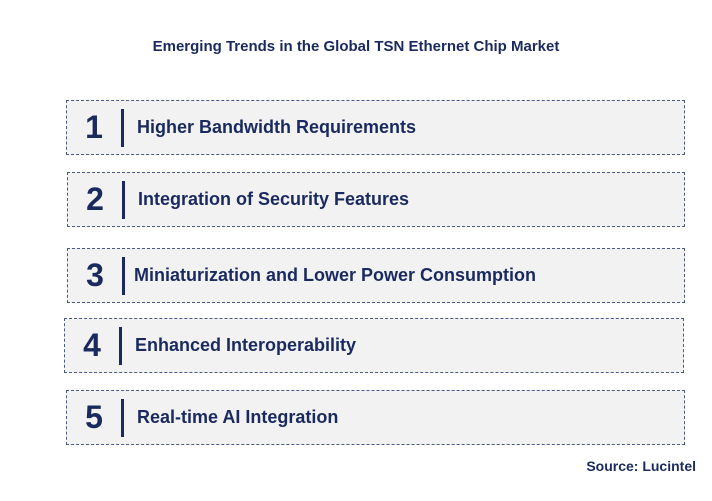  What do you see at coordinates (374, 345) in the screenshot?
I see `trend-item-4: 4 Enhanced Interoperability` at bounding box center [374, 345].